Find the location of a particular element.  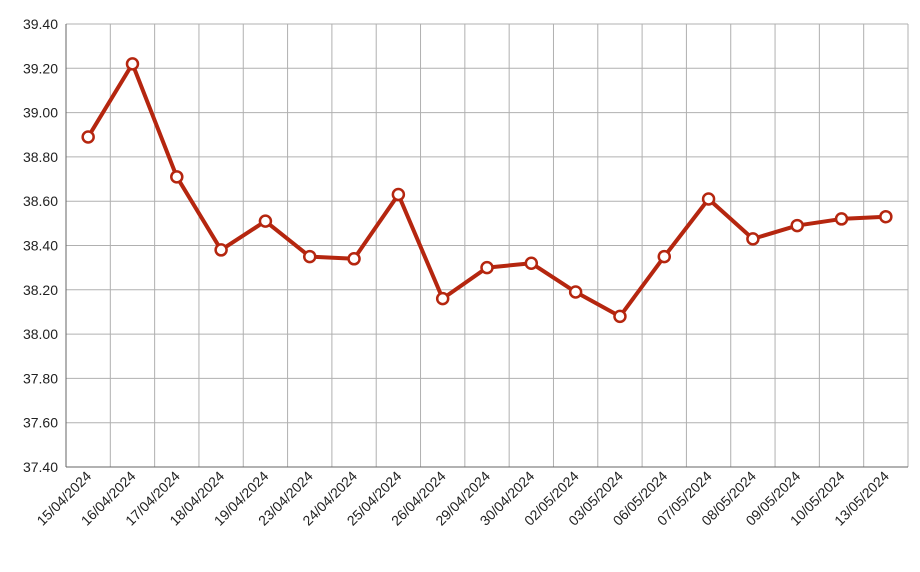

y-tick-label: 38.60 is located at coordinates (40, 201).